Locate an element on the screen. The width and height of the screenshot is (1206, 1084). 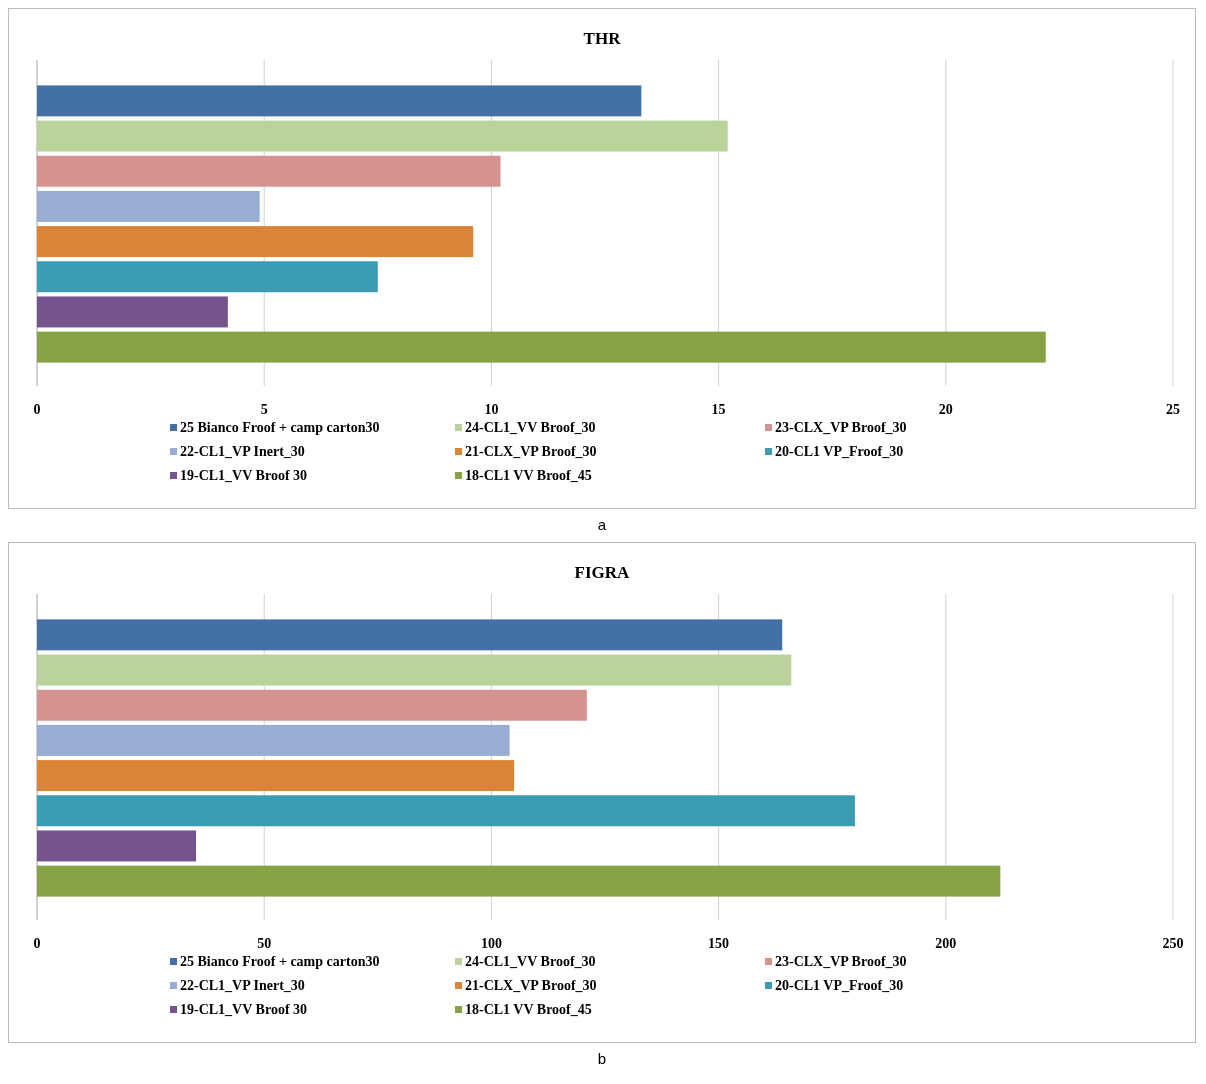
text: b is located at coordinates (602, 1058).